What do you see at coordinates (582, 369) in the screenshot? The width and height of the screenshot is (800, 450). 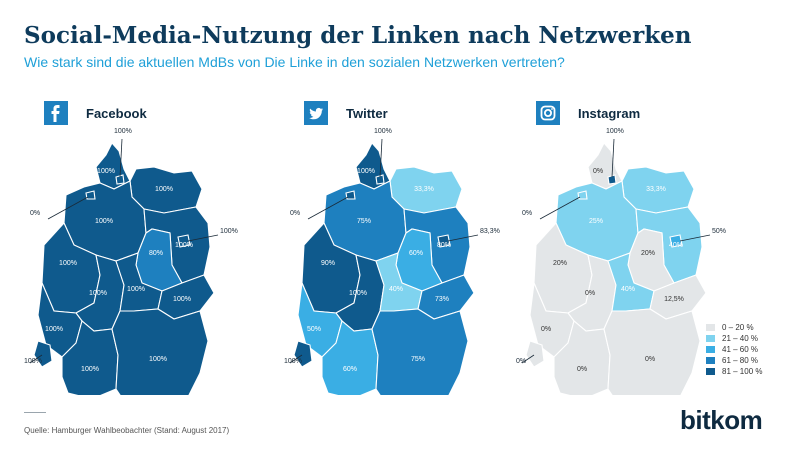 I see `state-value-bw: 0%` at bounding box center [582, 369].